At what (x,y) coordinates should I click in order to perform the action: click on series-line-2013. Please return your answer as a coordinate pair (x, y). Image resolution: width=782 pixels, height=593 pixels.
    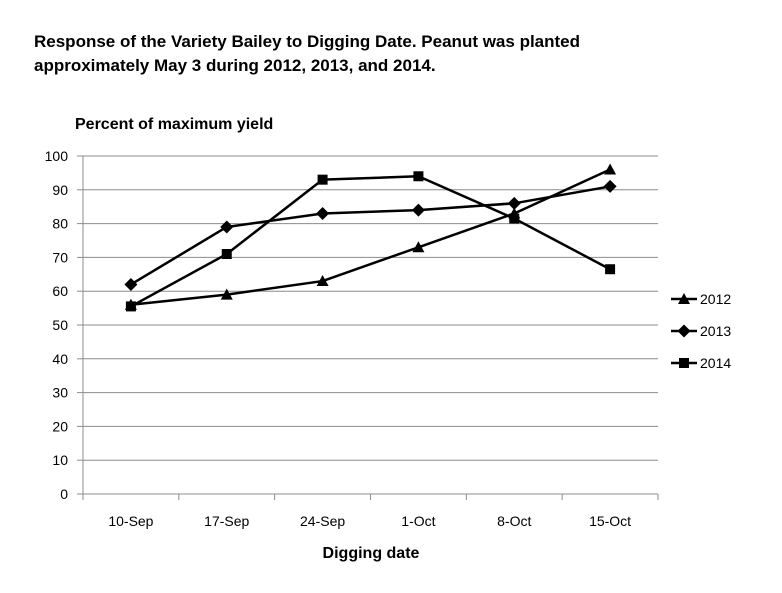
    Looking at the image, I should click on (370, 235).